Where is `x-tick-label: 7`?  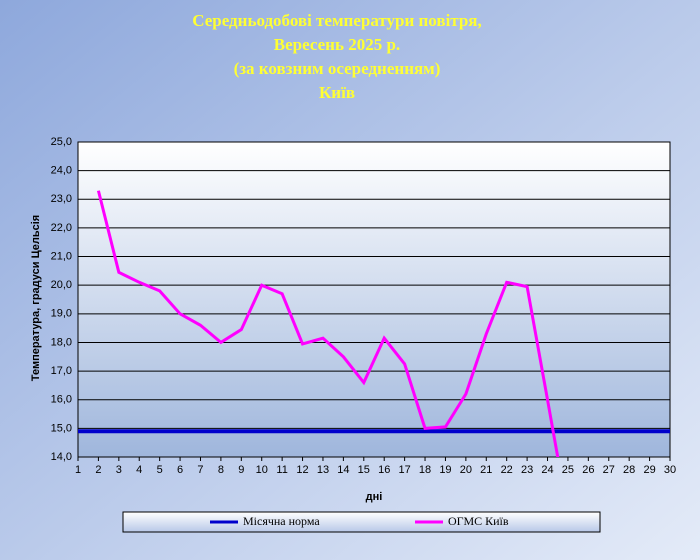
x-tick-label: 7 is located at coordinates (200, 470).